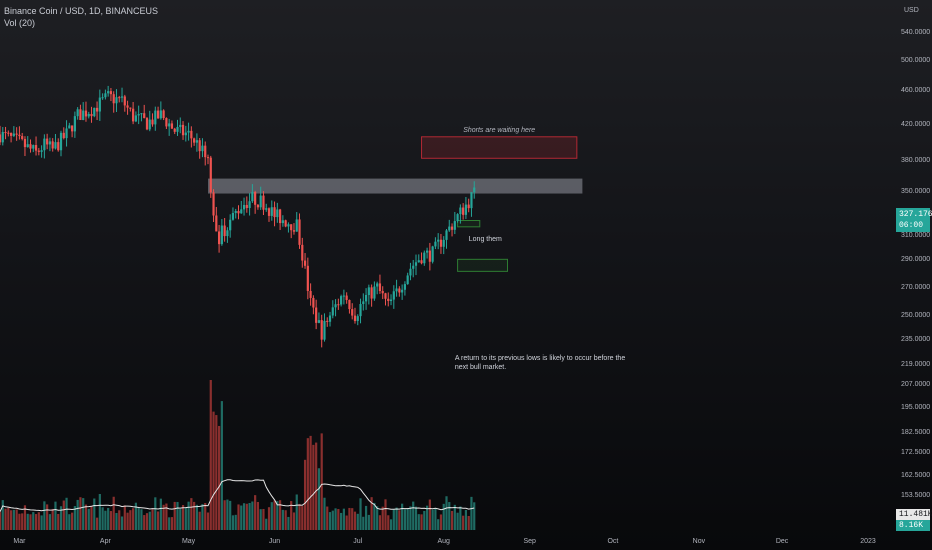  Describe the element at coordinates (444, 541) in the screenshot. I see `time-axis: Mar Apr May Jun Jul Aug Sep Oct Nov Dec 2023` at that location.